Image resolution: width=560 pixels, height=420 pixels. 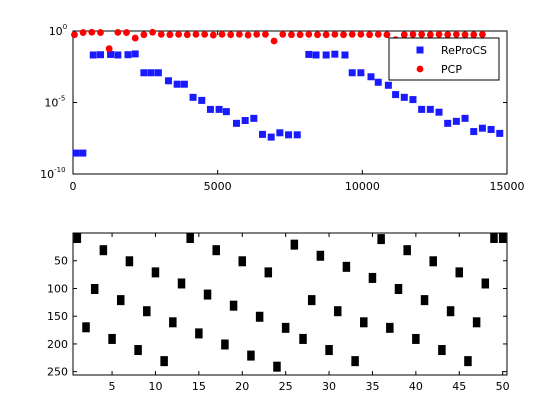 What do you see at coordinates (451, 69) in the screenshot?
I see `legend-label: PCP` at bounding box center [451, 69].